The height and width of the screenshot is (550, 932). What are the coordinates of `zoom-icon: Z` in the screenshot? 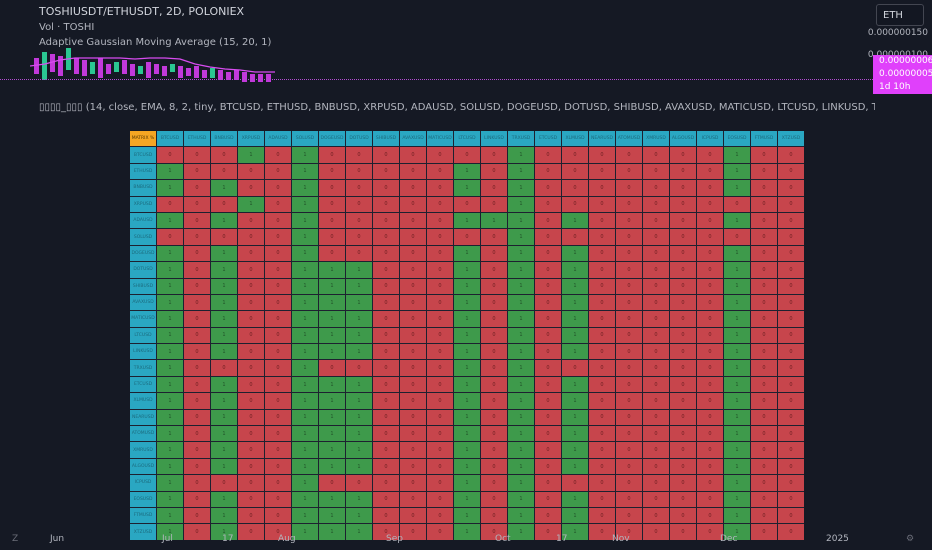 It's located at (15, 539).